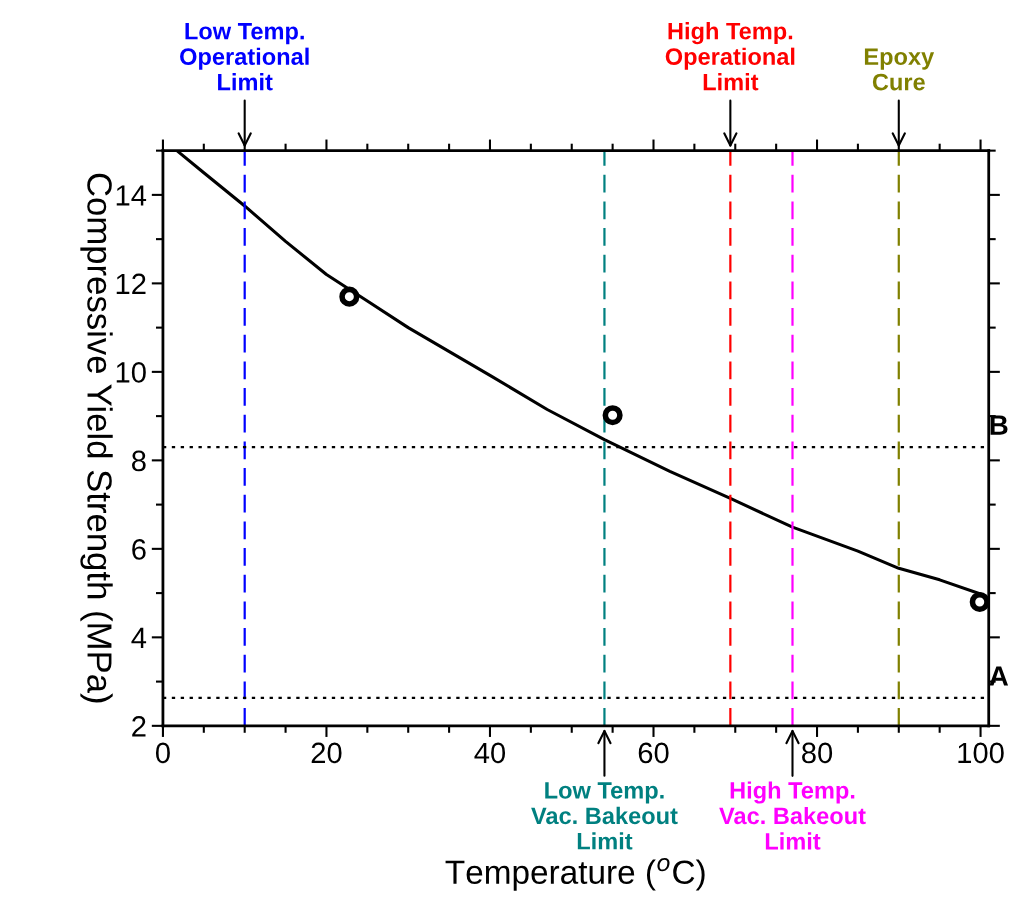 The image size is (1012, 913). What do you see at coordinates (131, 372) in the screenshot?
I see `y-tick-label: 10` at bounding box center [131, 372].